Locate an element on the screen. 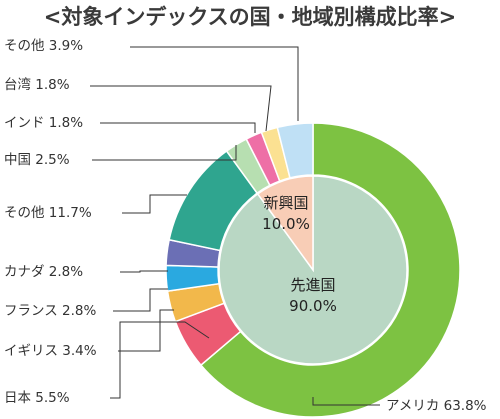 This screenshot has height=419, width=500. inner-label-value-0: 90.0% is located at coordinates (313, 306).